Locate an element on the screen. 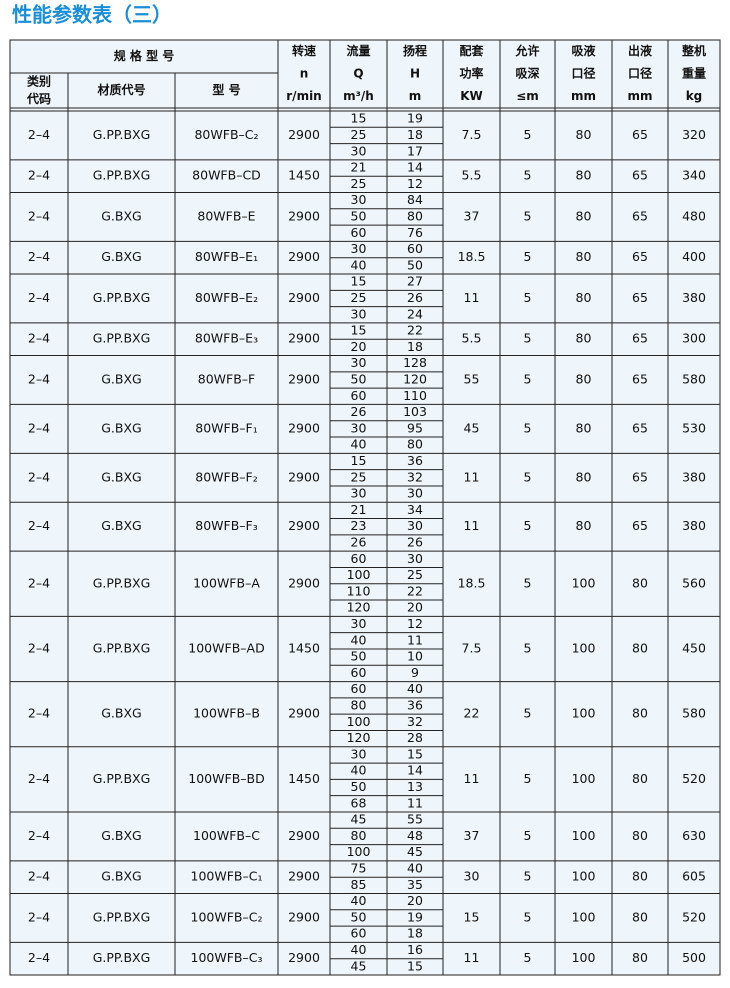 The height and width of the screenshot is (988, 730). head-cell: 40 is located at coordinates (415, 868).